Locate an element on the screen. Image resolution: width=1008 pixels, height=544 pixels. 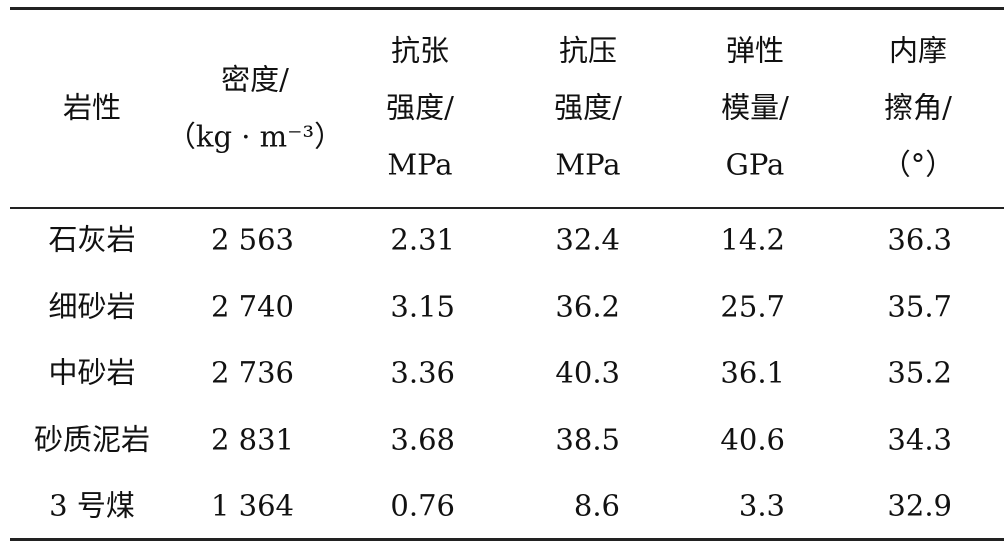
table-cell: 34.3 is located at coordinates (919, 439).